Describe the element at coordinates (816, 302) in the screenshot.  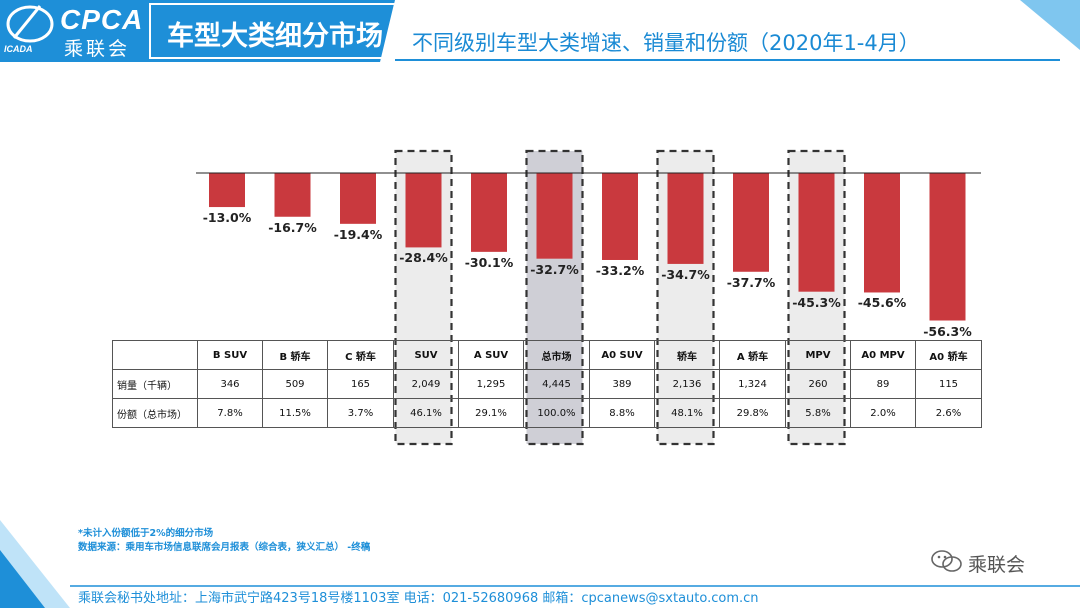
I see `value-label-9: -45.3%` at that location.